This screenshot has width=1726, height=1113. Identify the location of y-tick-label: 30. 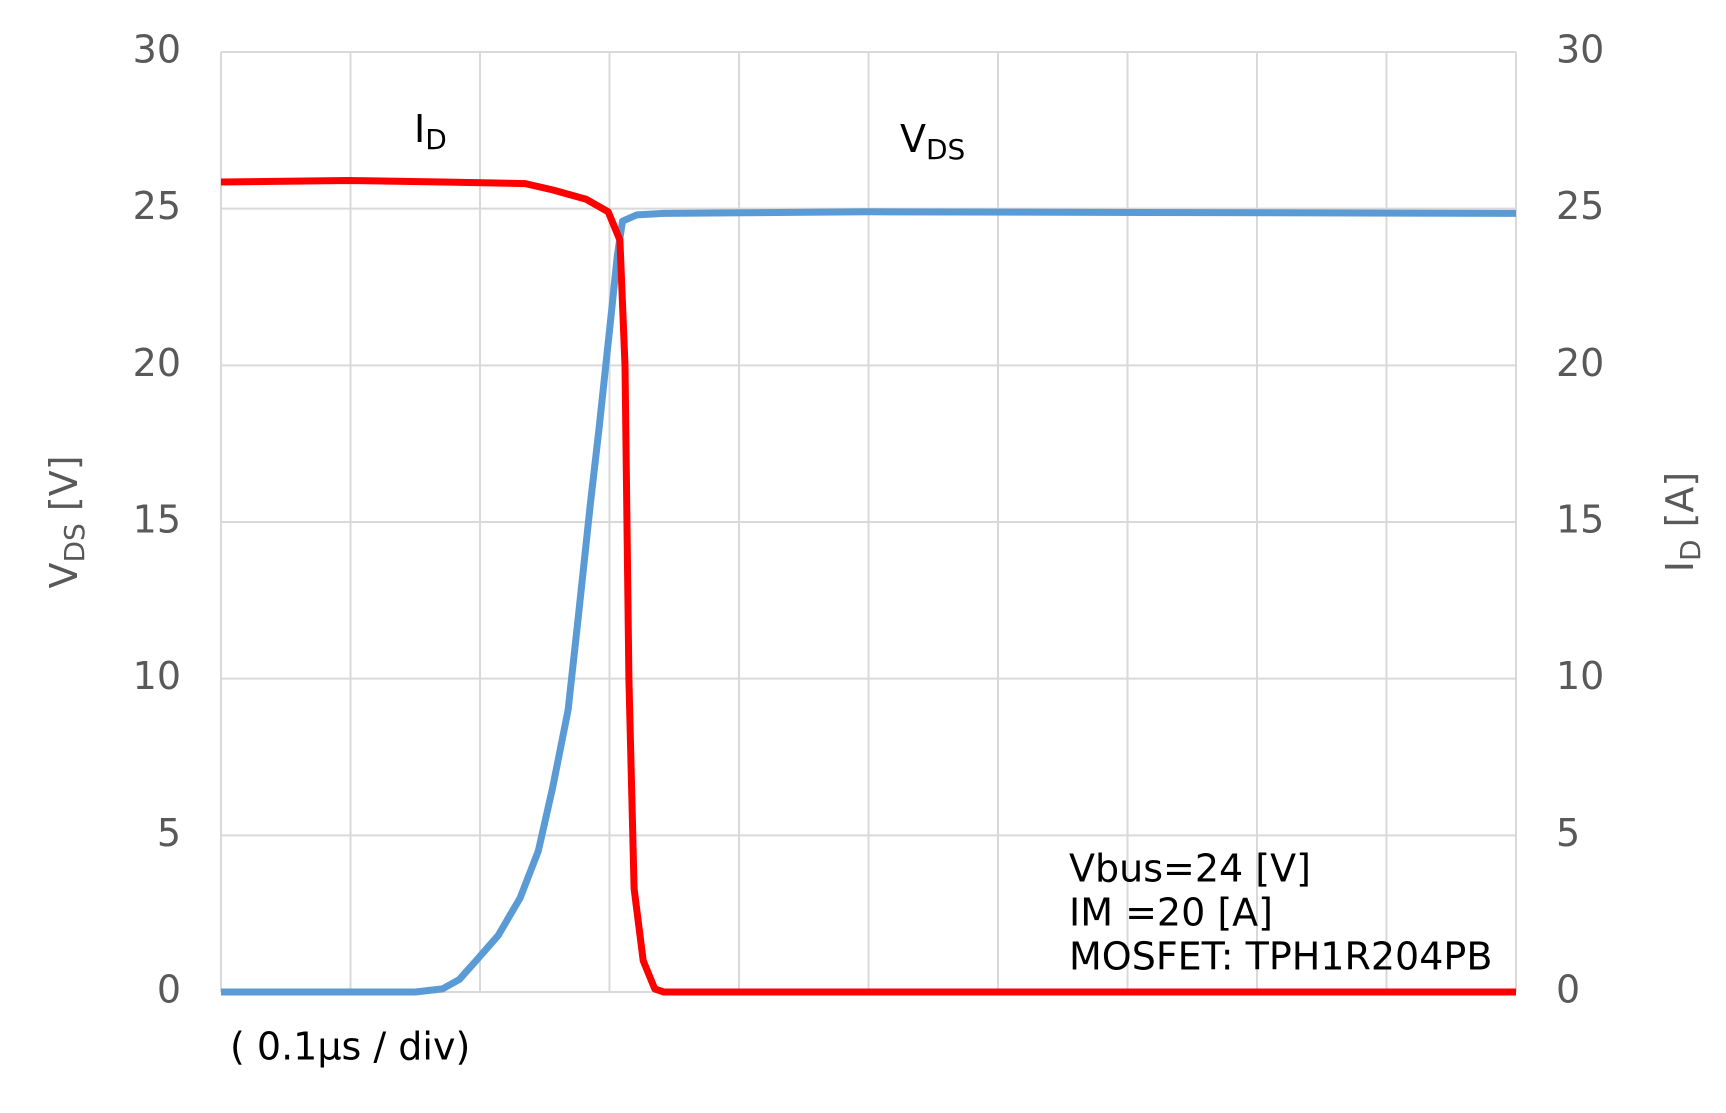
(157, 50).